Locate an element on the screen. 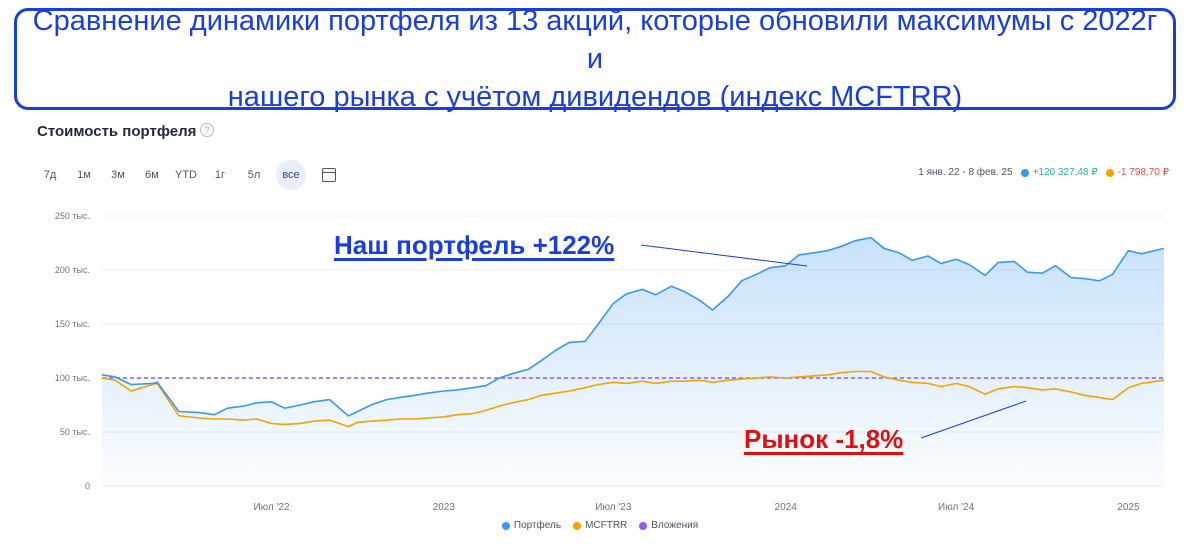  y-tick-label: 100 тыс. is located at coordinates (72, 378).